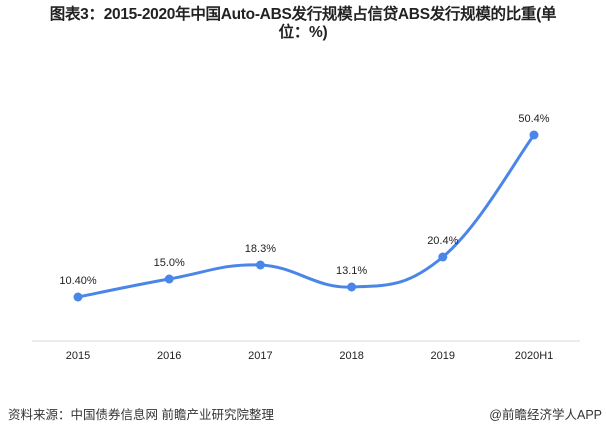 Image resolution: width=606 pixels, height=435 pixels. Describe the element at coordinates (533, 119) in the screenshot. I see `data-label: 50.4%` at that location.